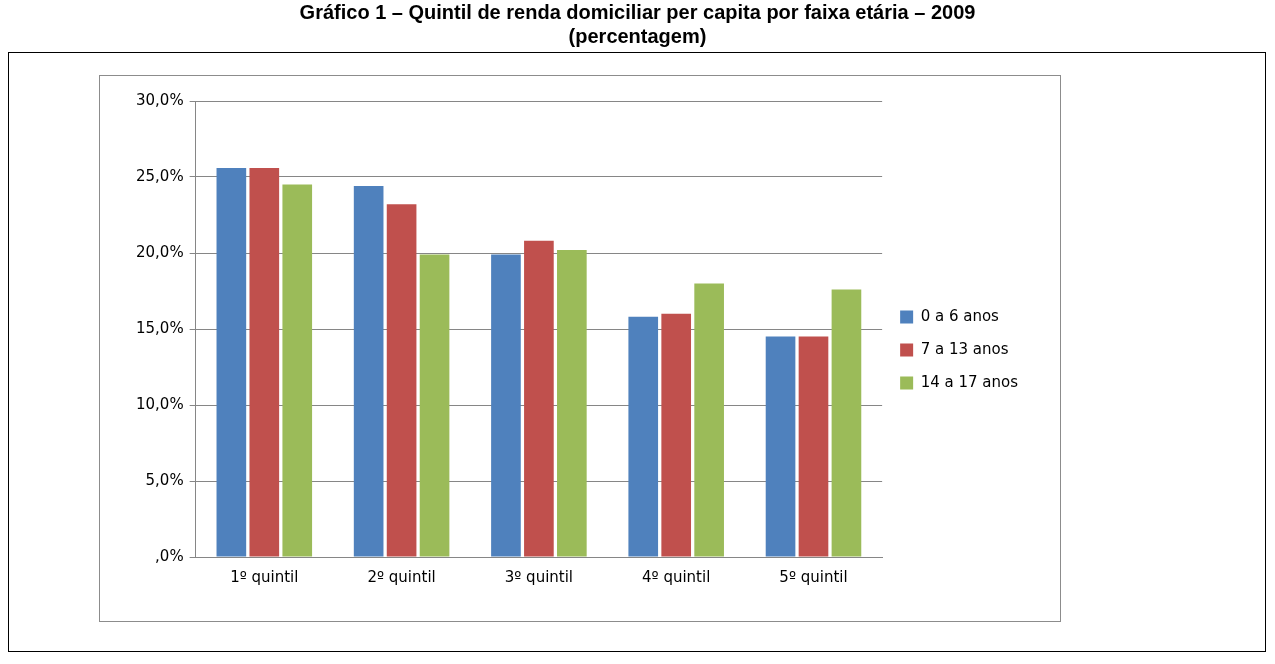 This screenshot has height=664, width=1275. What do you see at coordinates (160, 327) in the screenshot?
I see `y-tick-label: 15,0%` at bounding box center [160, 327].